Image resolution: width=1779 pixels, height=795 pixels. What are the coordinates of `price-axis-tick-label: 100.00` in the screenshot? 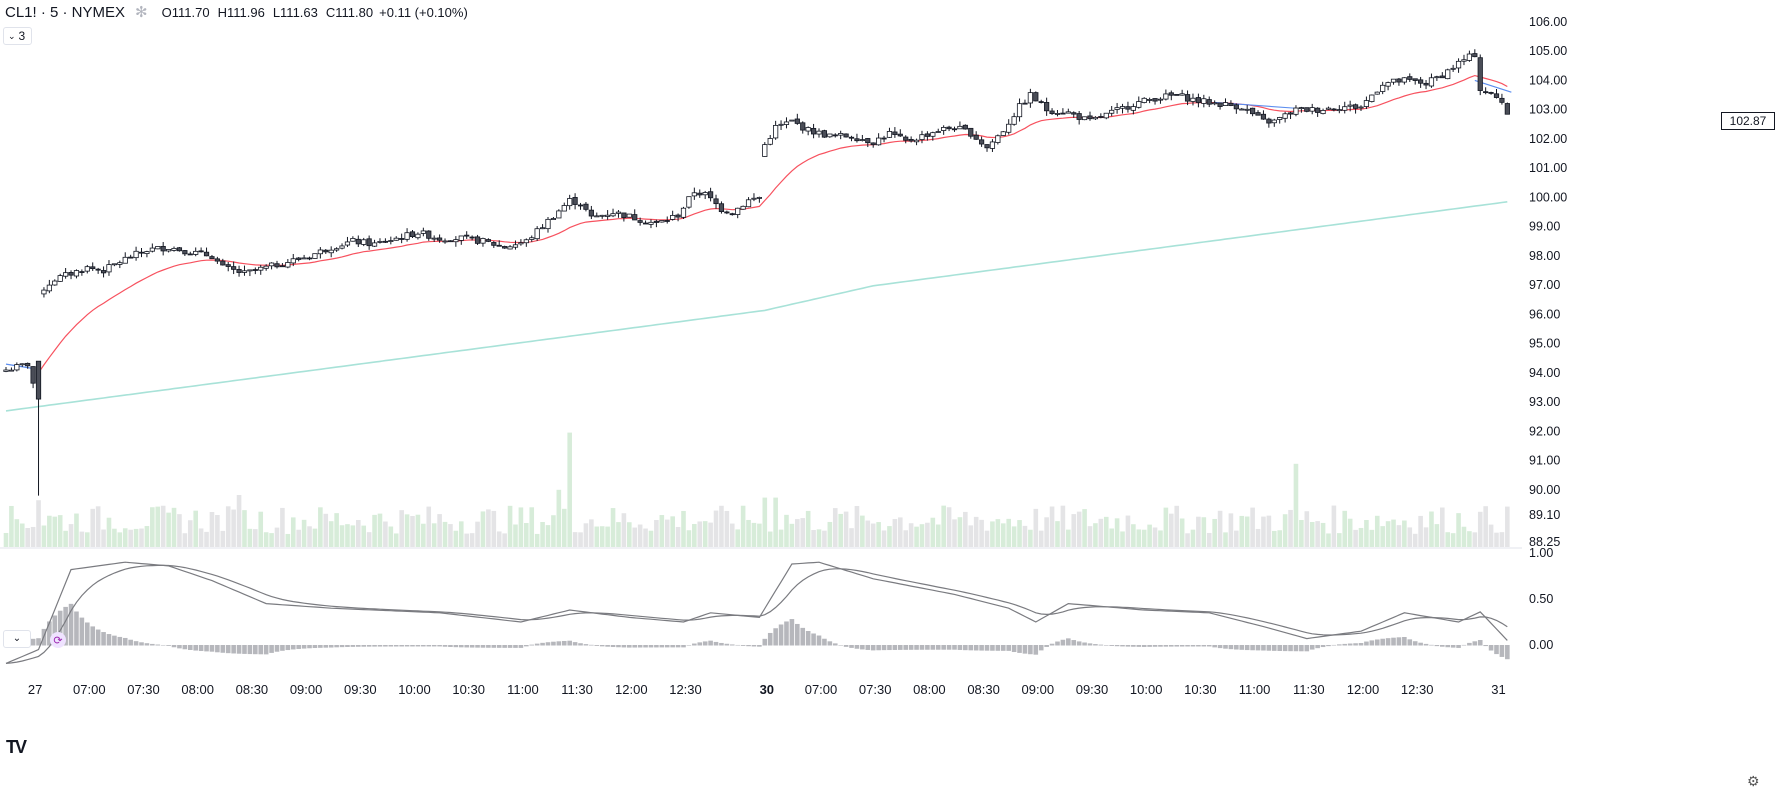 It's located at (1548, 197).